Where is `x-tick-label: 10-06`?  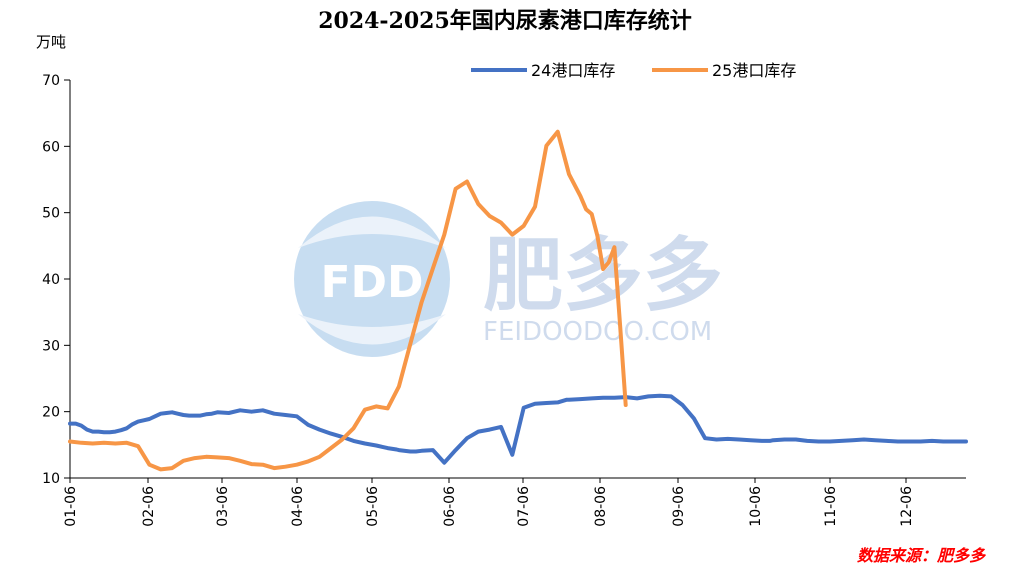
x-tick-label: 10-06 is located at coordinates (756, 506).